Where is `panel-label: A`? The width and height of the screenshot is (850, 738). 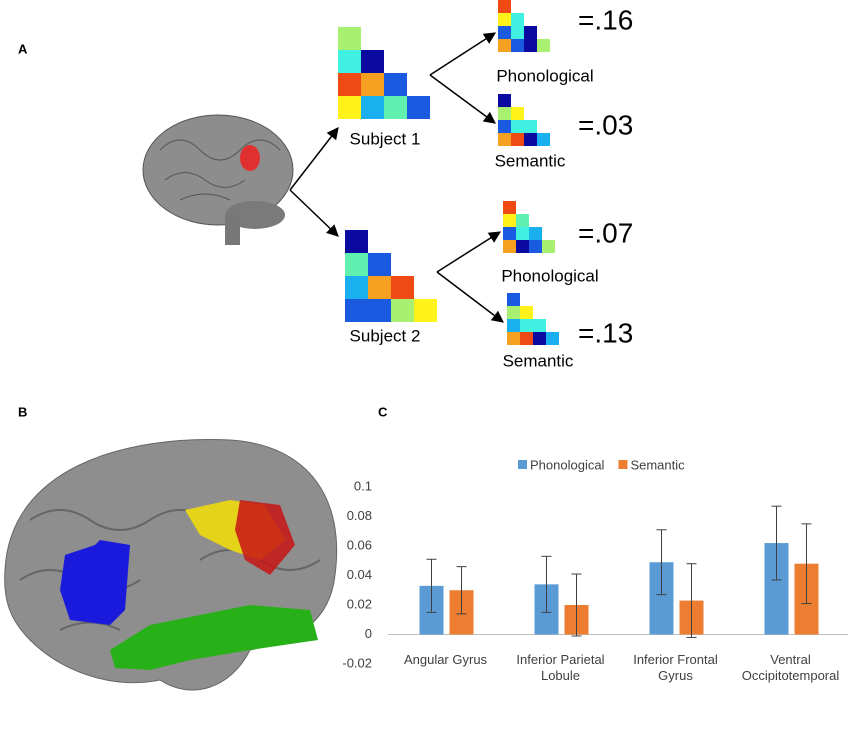 panel-label: A is located at coordinates (23, 48).